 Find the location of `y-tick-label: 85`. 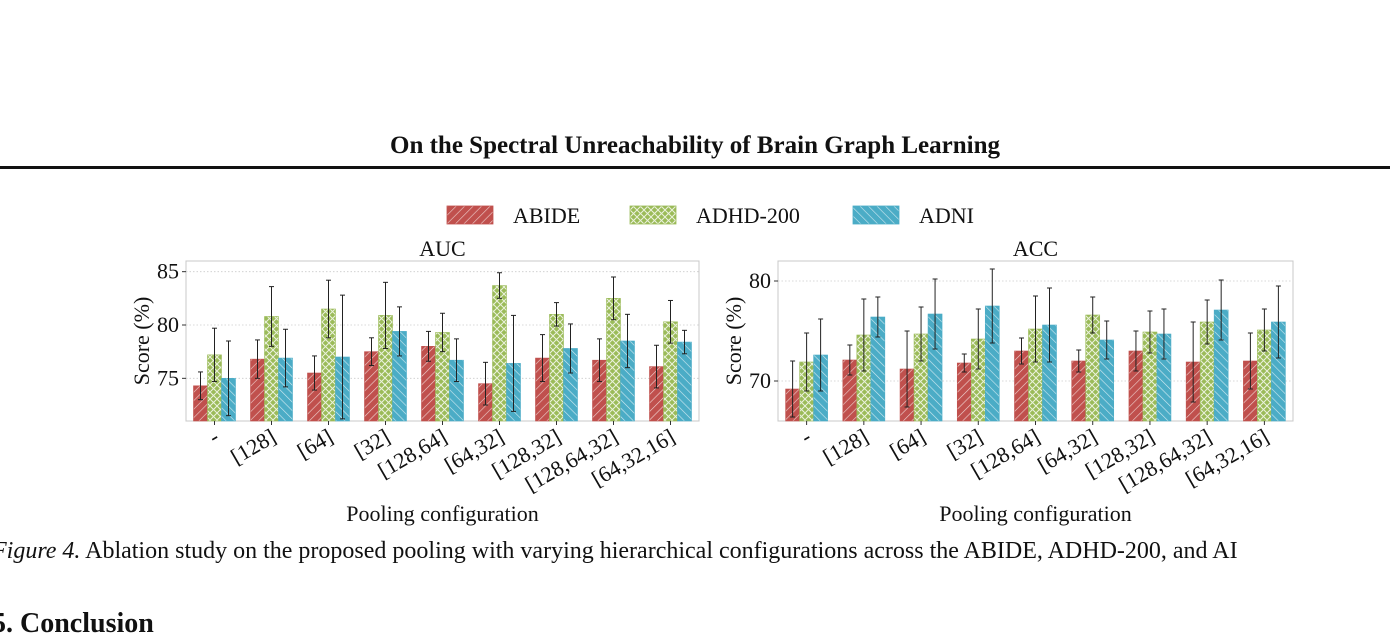

y-tick-label: 85 is located at coordinates (168, 271).